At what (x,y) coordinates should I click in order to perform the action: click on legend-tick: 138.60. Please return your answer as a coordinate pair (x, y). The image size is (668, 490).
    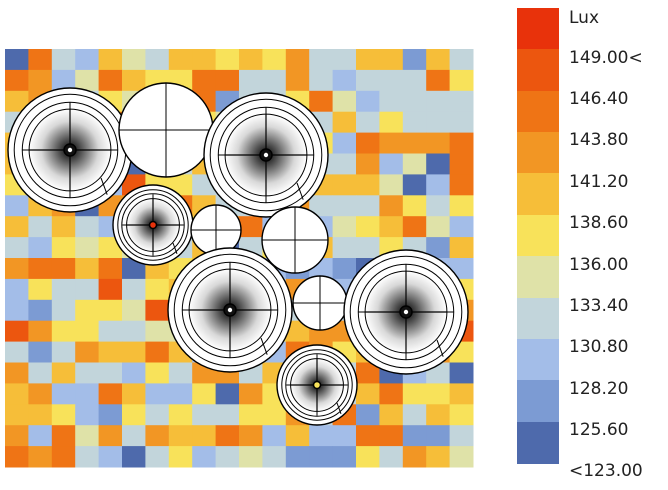
    Looking at the image, I should click on (599, 223).